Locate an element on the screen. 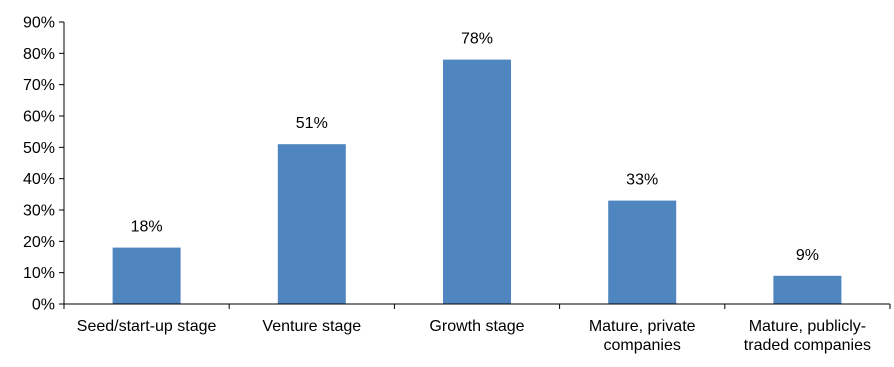 Image resolution: width=894 pixels, height=367 pixels. data-label: 18% is located at coordinates (147, 227).